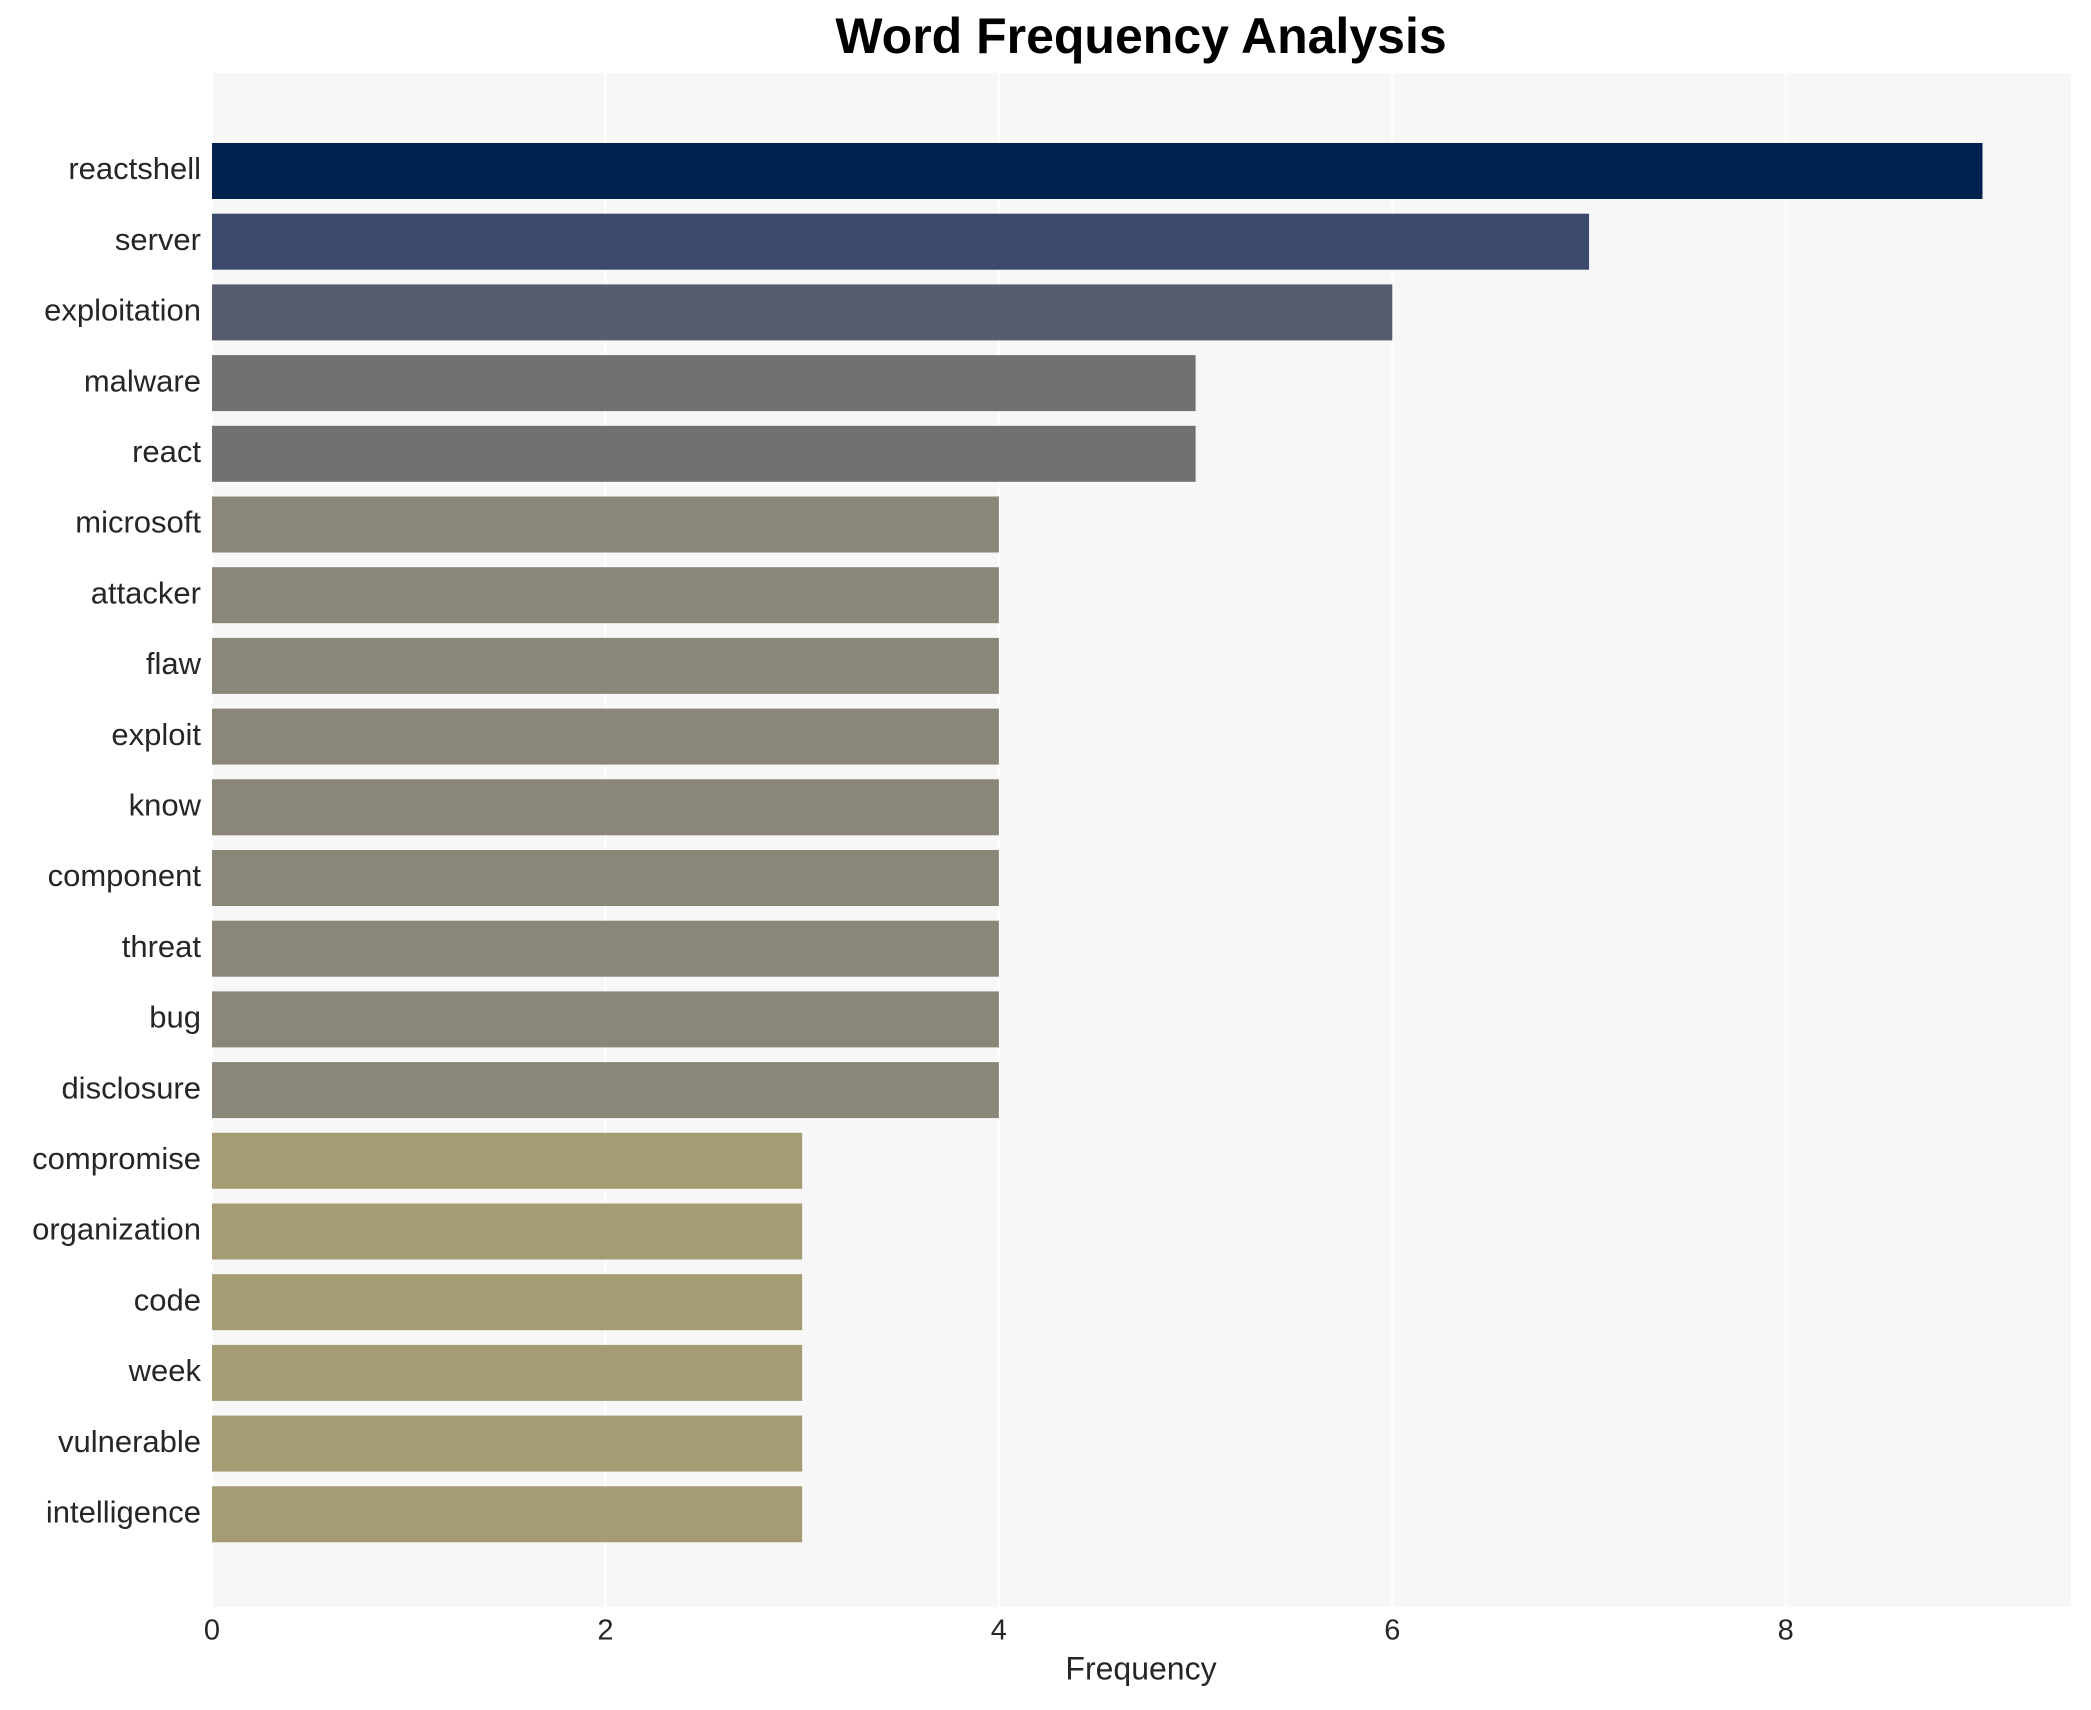 The image size is (2091, 1710). I want to click on y-tick-label: flaw, so click(174, 663).